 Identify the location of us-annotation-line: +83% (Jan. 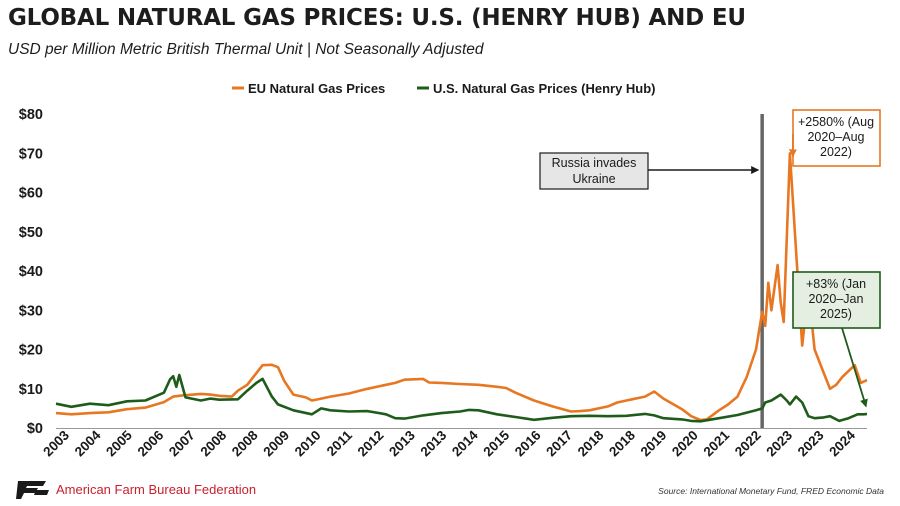
(836, 284).